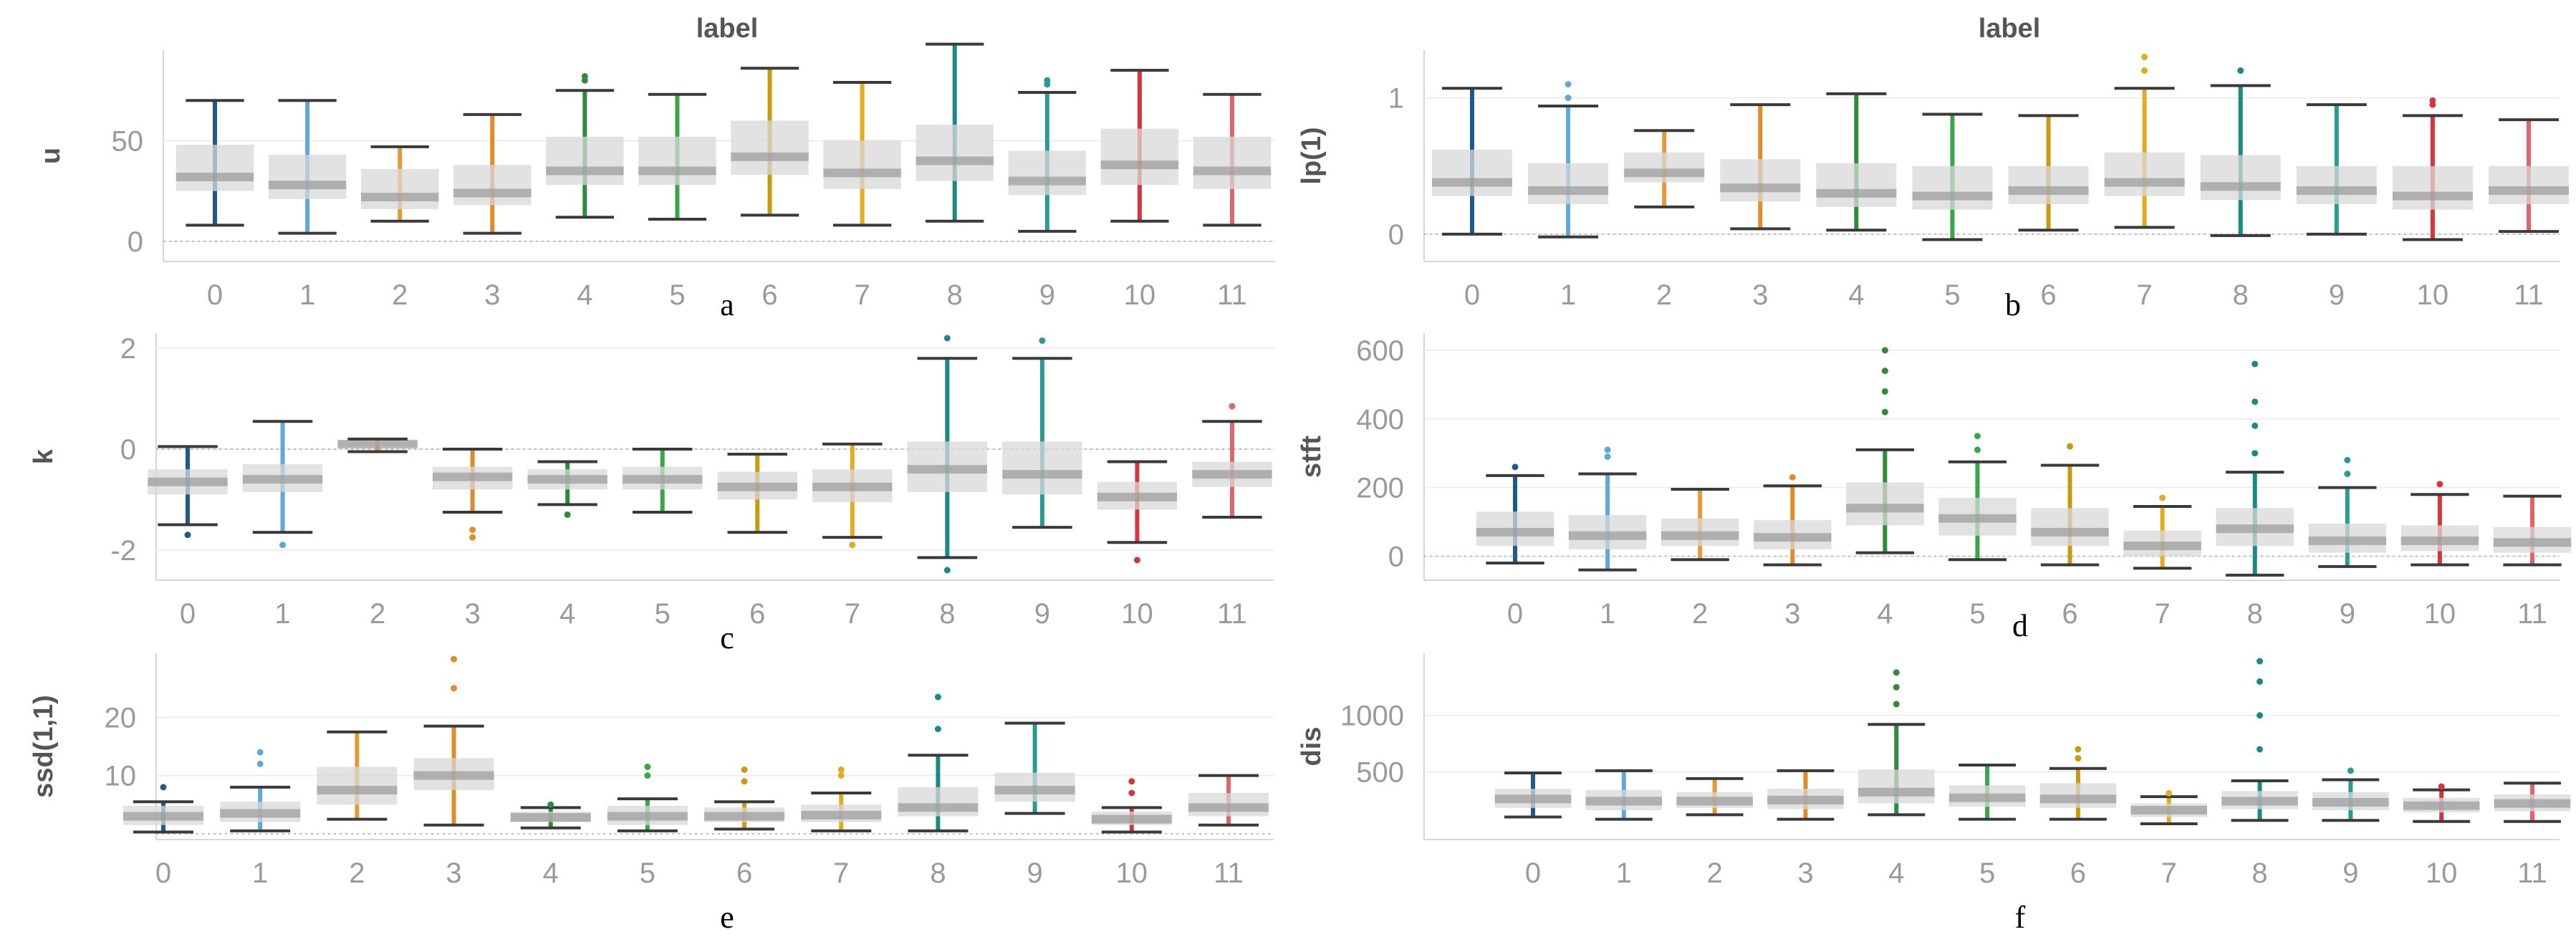 The image size is (2576, 942). Describe the element at coordinates (2010, 29) in the screenshot. I see `figure-title-right: label` at that location.